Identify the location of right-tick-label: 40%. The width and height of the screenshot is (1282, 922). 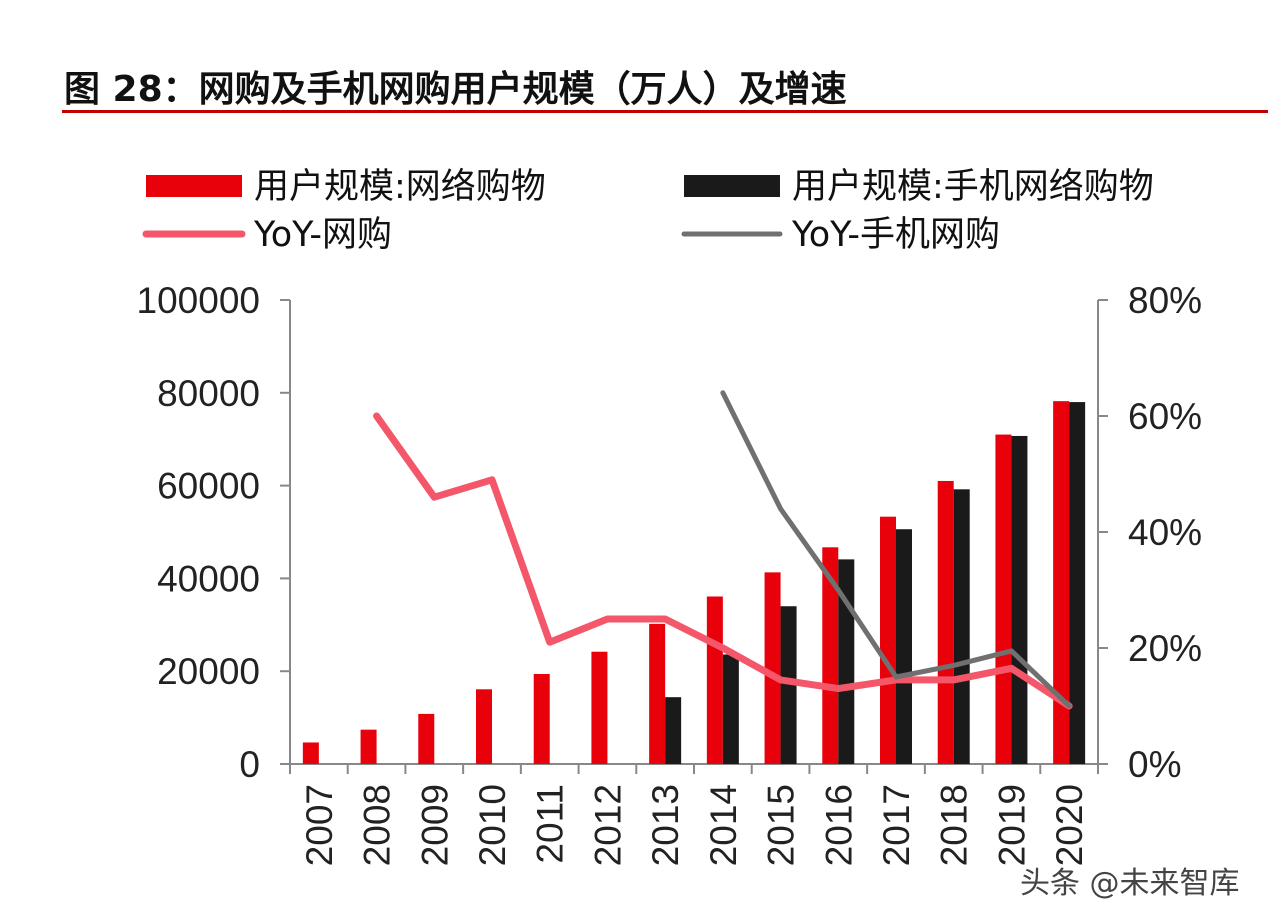
(1165, 532).